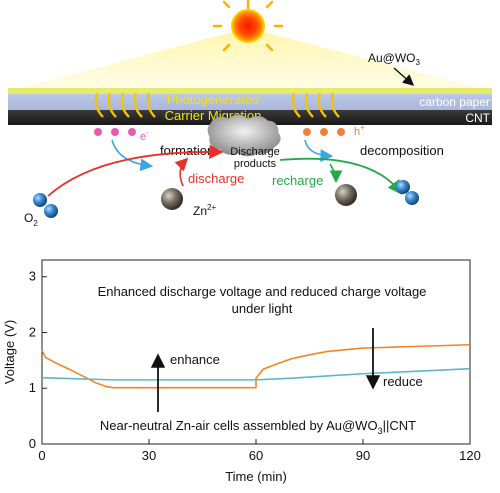 The image size is (500, 493). Describe the element at coordinates (32, 443) in the screenshot. I see `y-tick-label: 0` at that location.